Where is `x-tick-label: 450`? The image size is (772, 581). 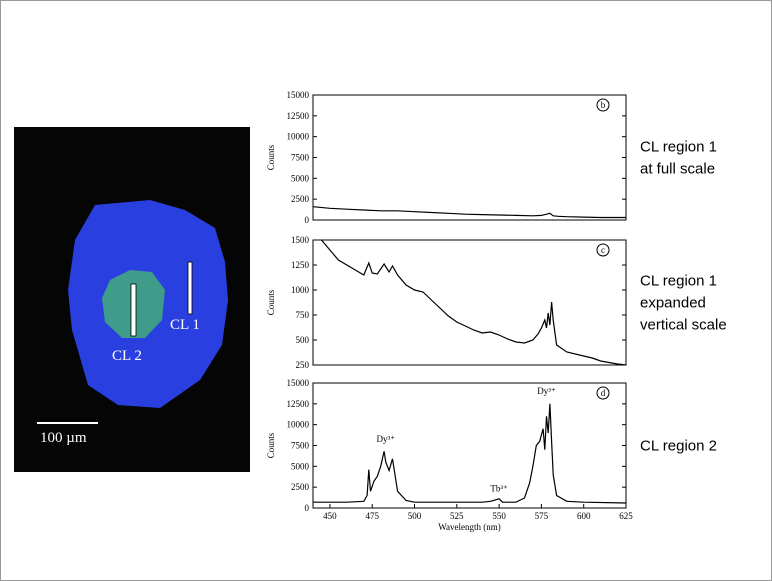 x-tick-label: 450 is located at coordinates (330, 516).